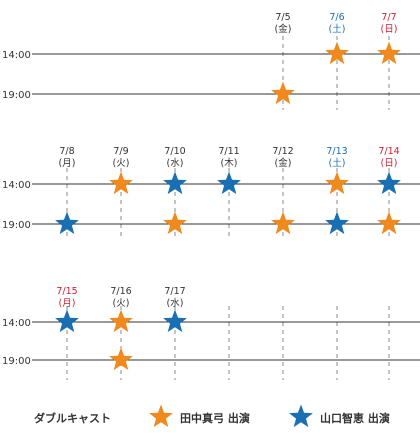 The width and height of the screenshot is (420, 445). I want to click on date-label: 7/13, so click(336, 151).